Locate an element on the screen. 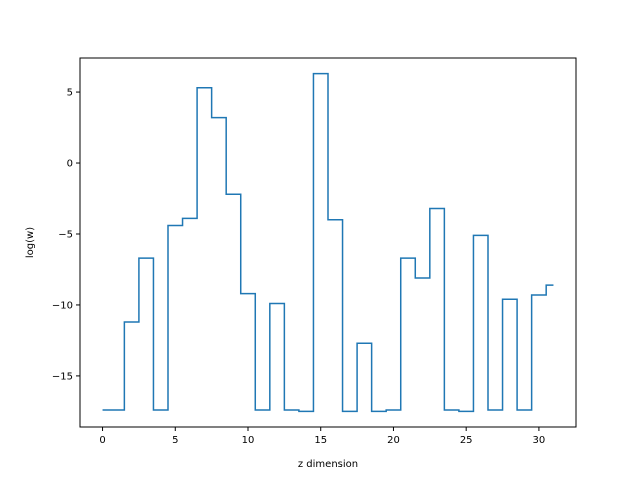 The width and height of the screenshot is (640, 480). x-tick-label: 5 is located at coordinates (175, 440).